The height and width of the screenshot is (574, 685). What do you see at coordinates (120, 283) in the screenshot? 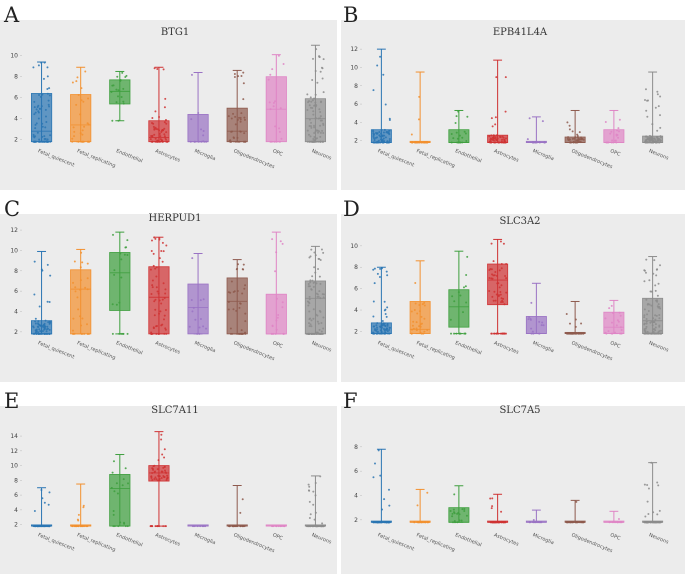
I see `box-endothelial` at bounding box center [120, 283].